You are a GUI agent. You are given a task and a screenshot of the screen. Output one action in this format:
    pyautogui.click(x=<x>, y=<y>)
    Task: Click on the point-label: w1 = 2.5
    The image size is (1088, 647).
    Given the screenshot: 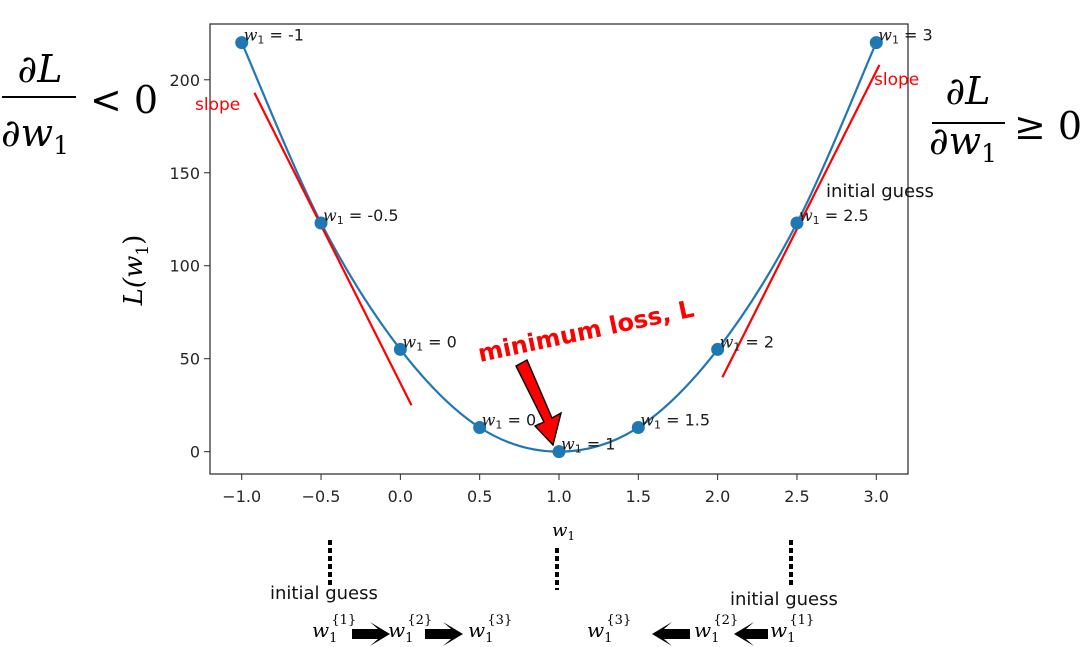 What is the action you would take?
    pyautogui.click(x=834, y=216)
    